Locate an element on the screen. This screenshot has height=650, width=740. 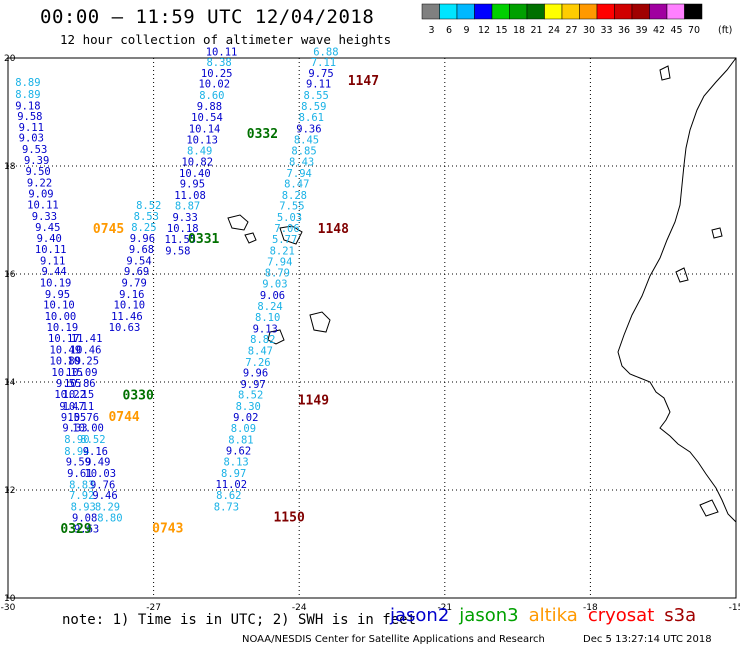
legend-label: 45 is located at coordinates (676, 30).